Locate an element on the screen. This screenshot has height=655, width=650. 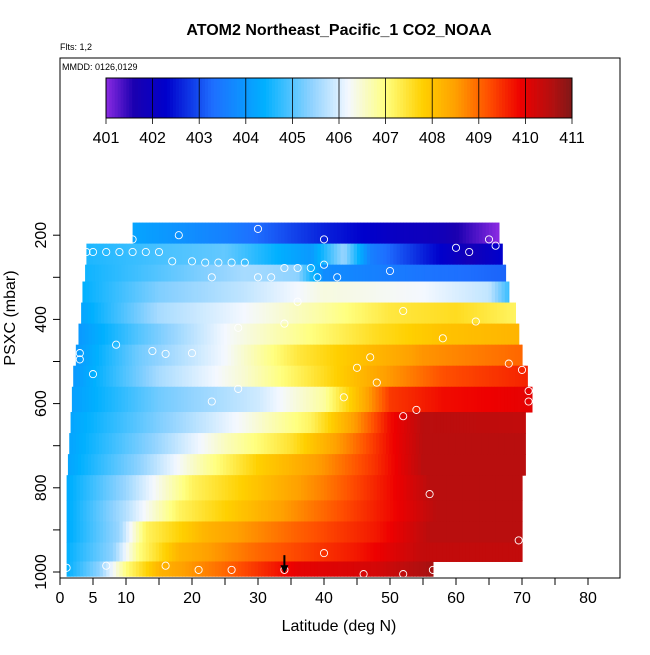
colorbar-tick-label: 408 is located at coordinates (432, 138).